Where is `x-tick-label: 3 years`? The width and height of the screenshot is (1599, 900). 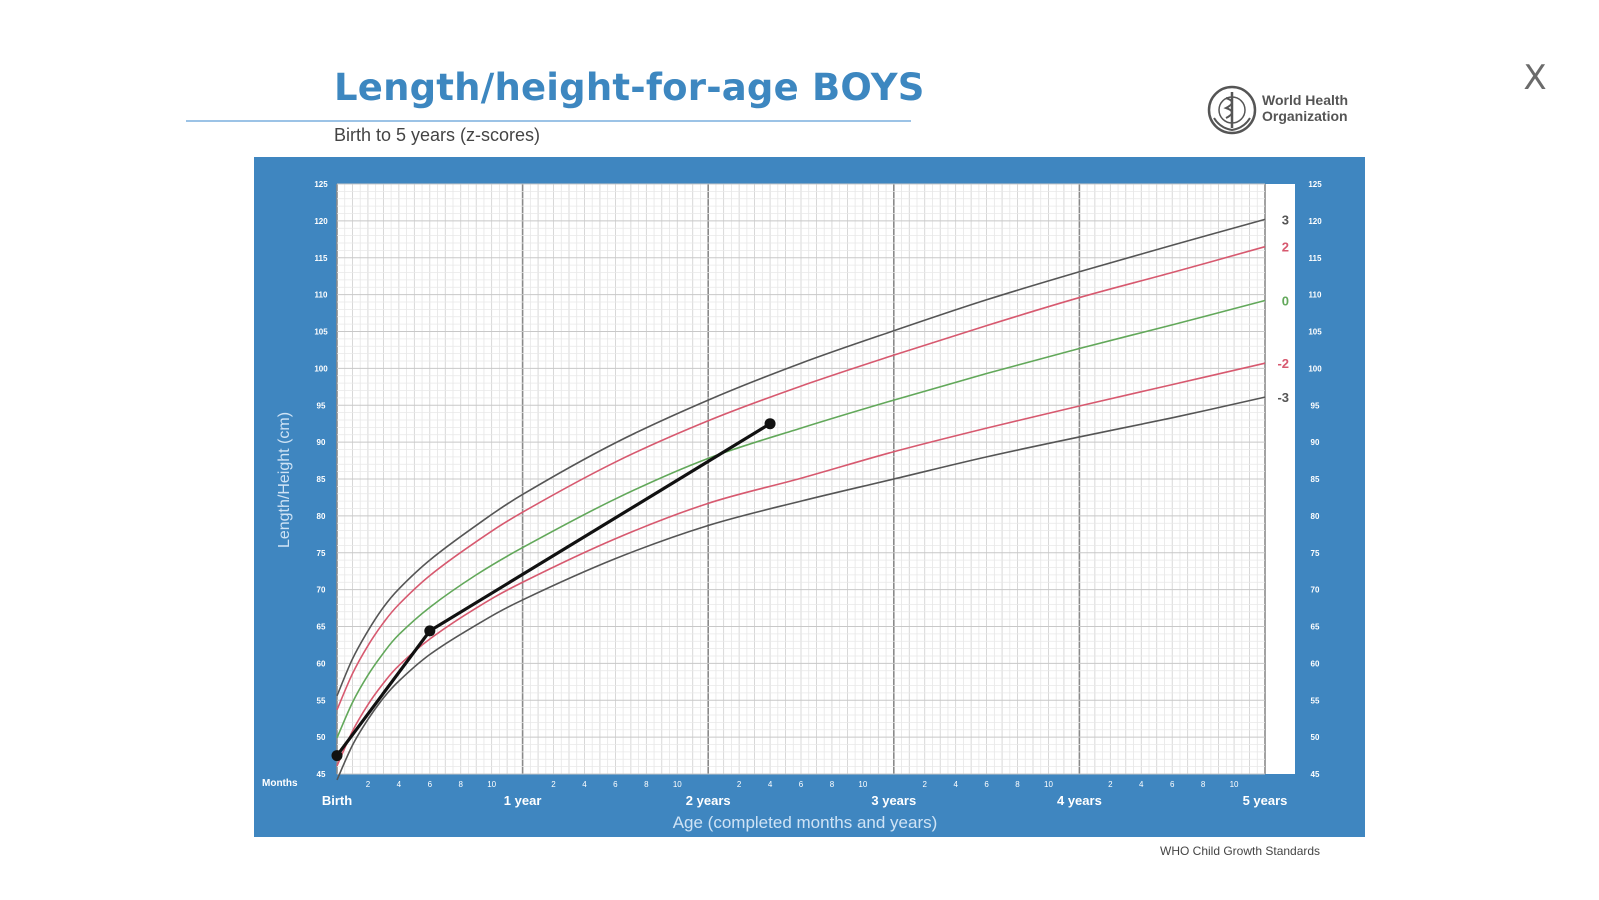 x-tick-label: 3 years is located at coordinates (893, 800).